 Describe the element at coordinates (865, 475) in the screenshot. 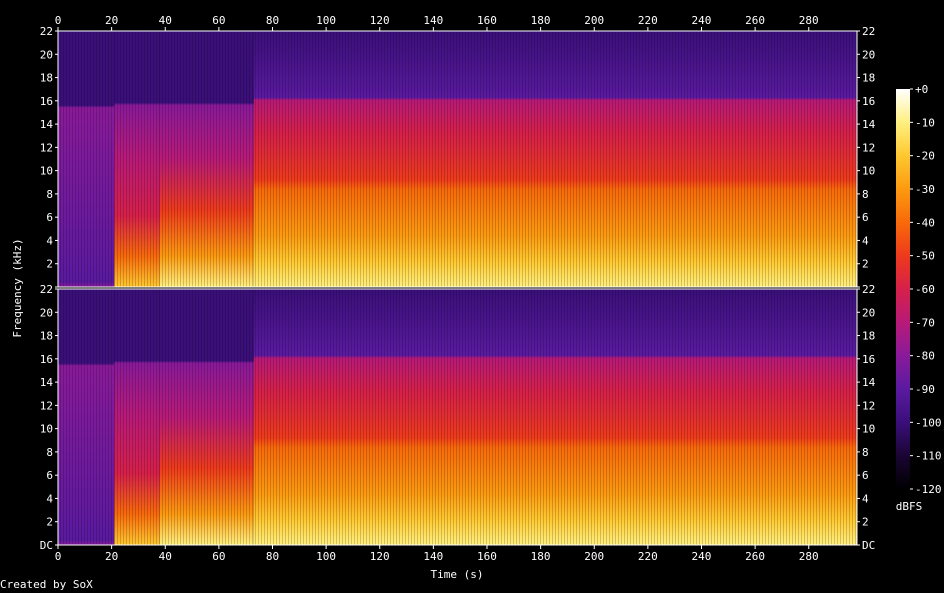

I see `y-tick-right-bottom-3: 6` at that location.